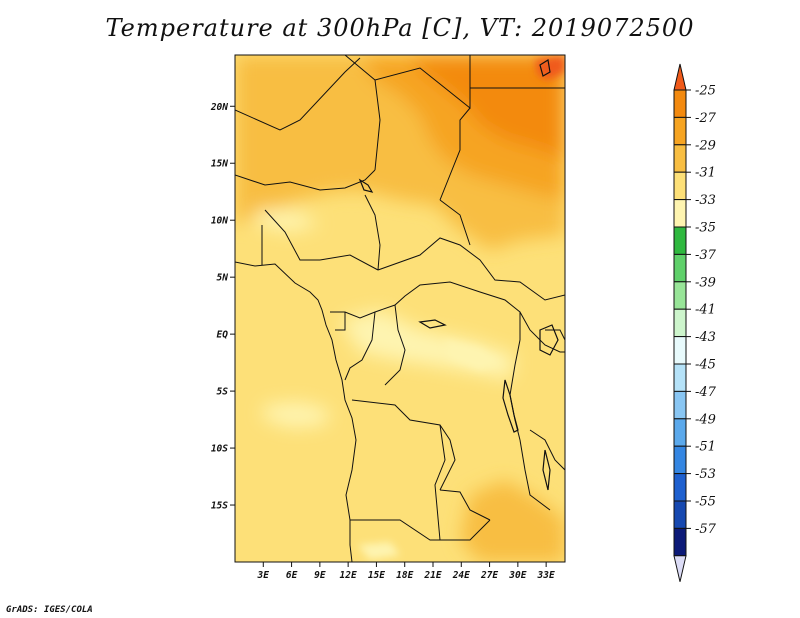 The width and height of the screenshot is (800, 618). Describe the element at coordinates (705, 337) in the screenshot. I see `colorbar-label: -43` at that location.